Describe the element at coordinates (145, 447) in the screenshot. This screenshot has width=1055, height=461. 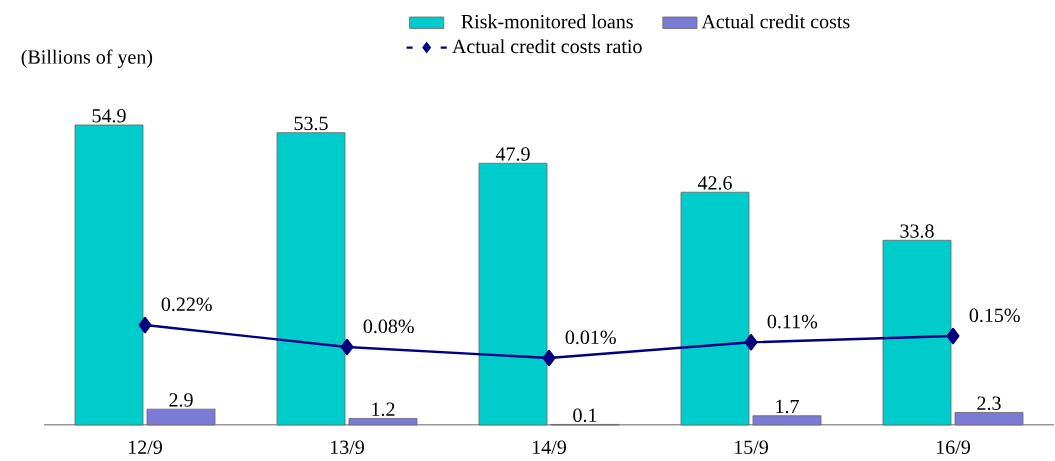
I see `x-tick-label: 12/9` at that location.